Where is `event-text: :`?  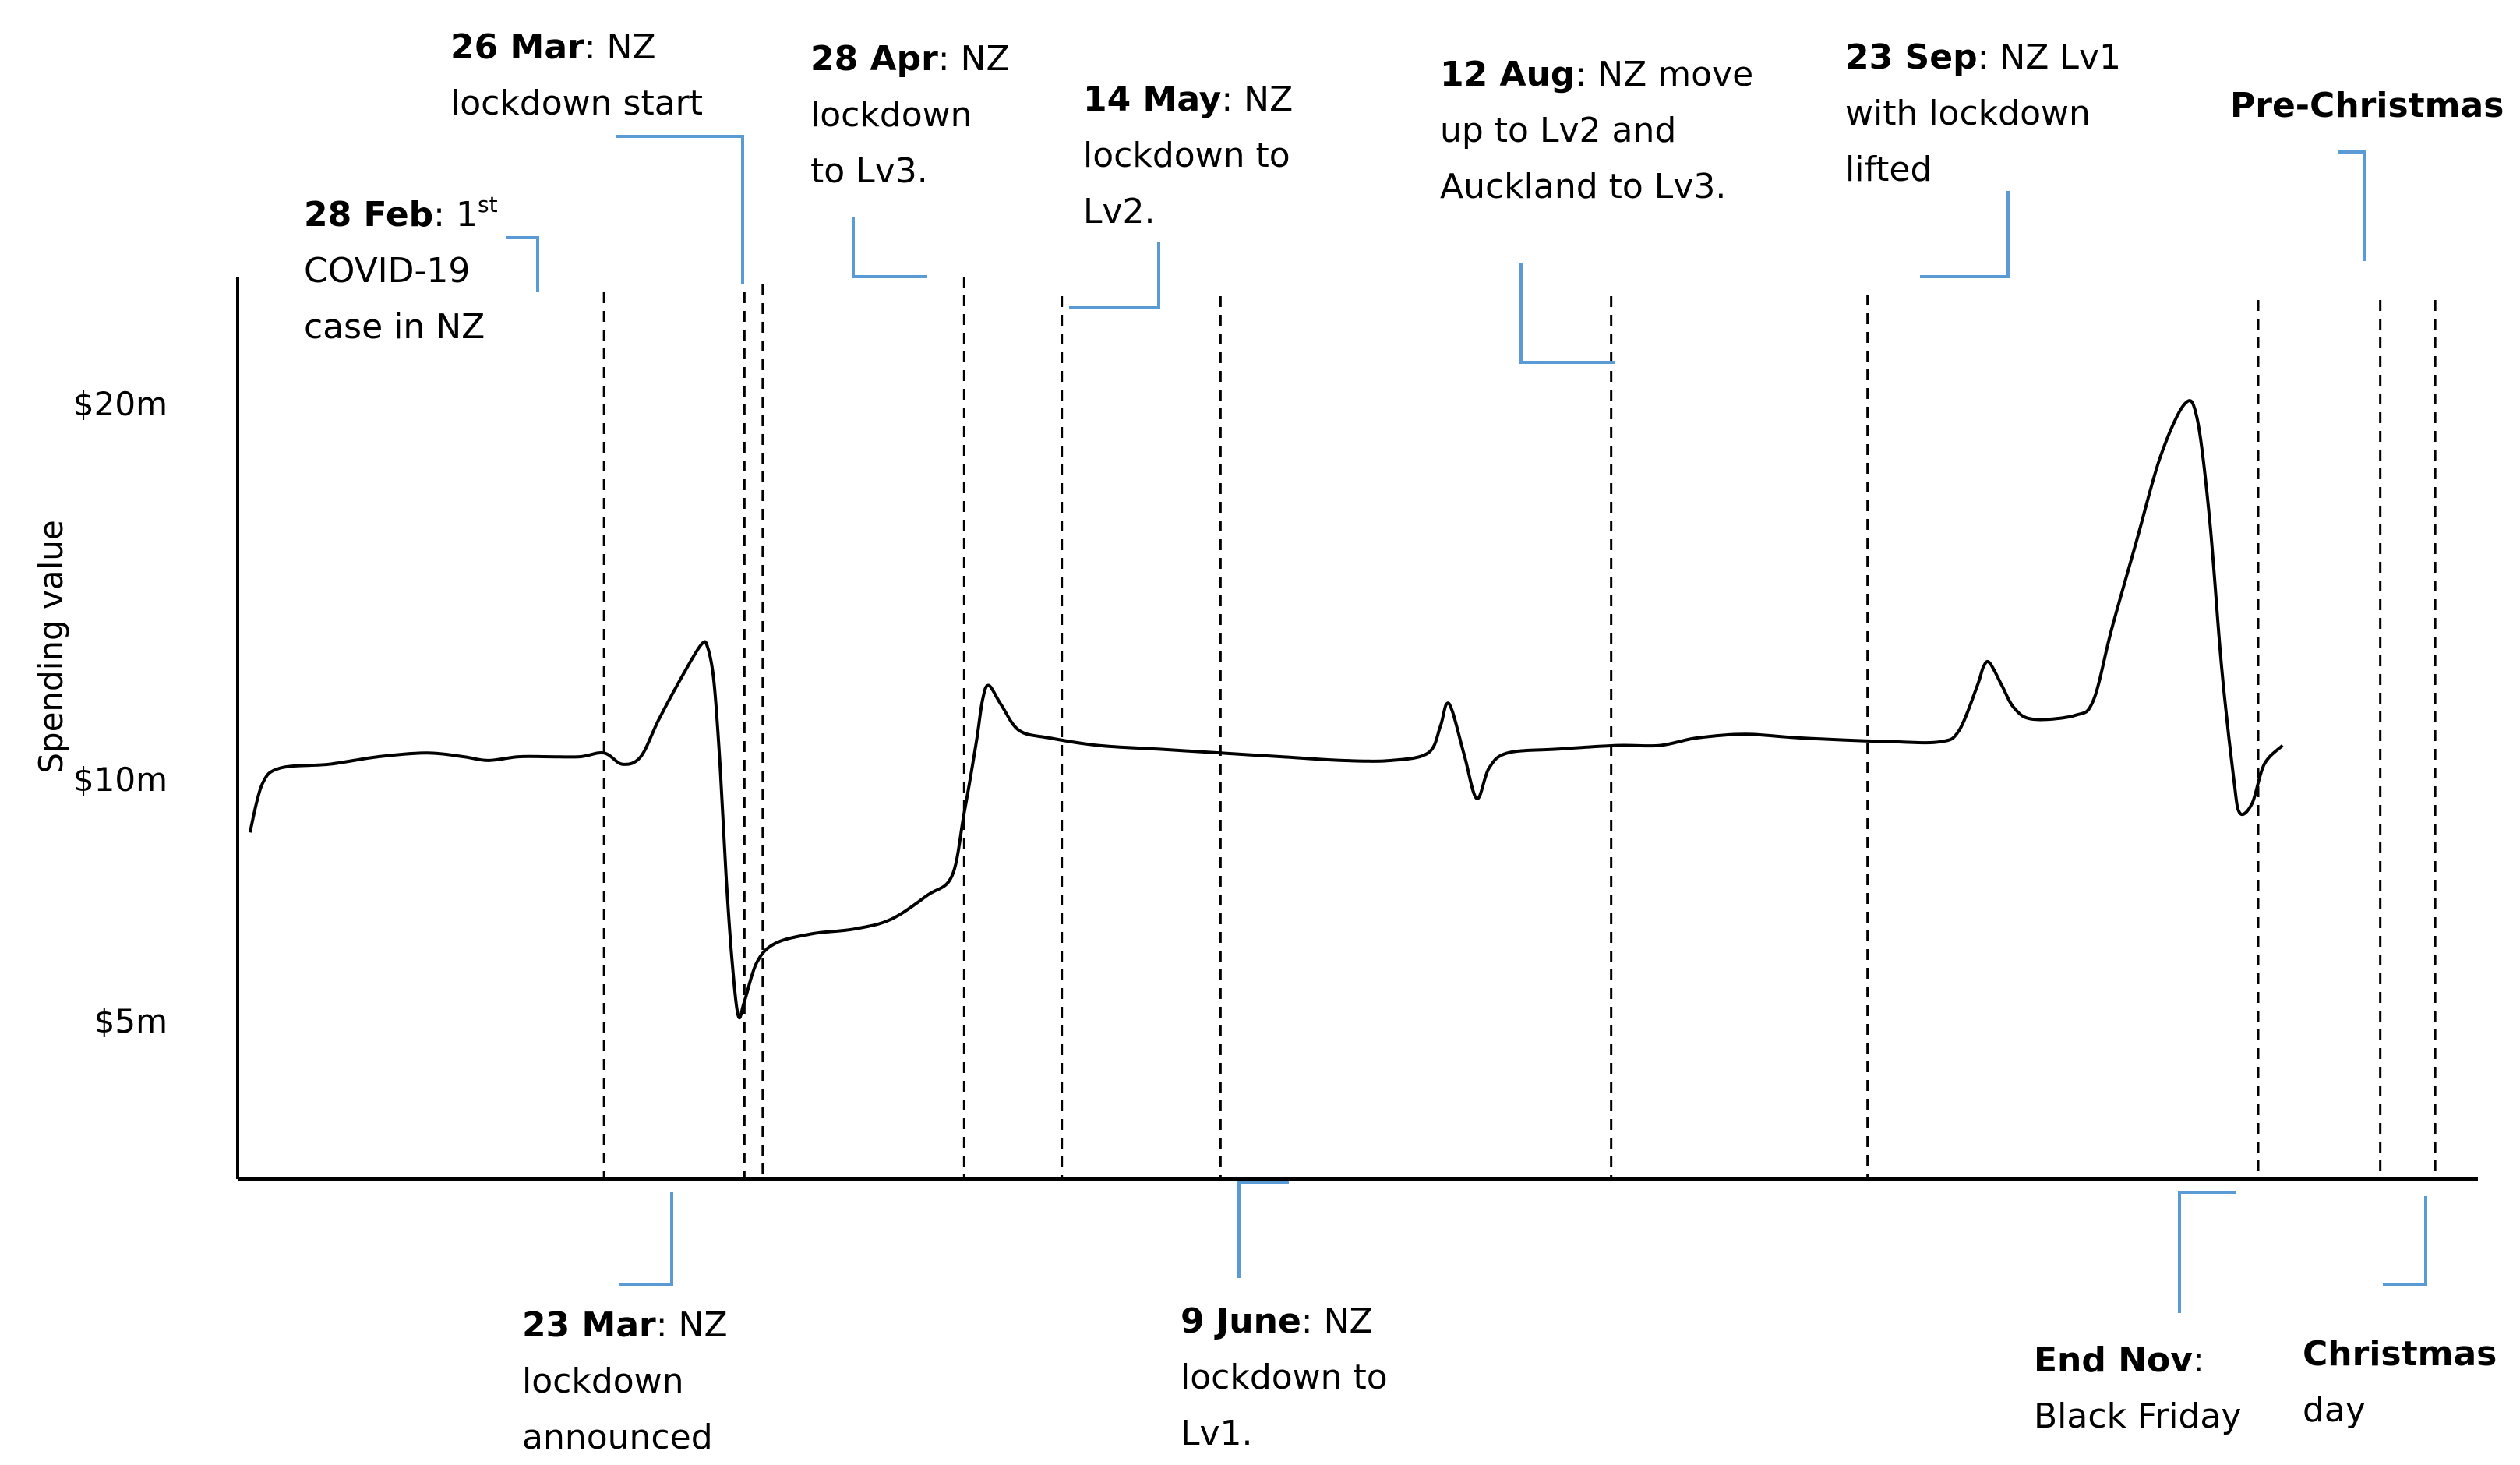
event-text: : is located at coordinates (2199, 1360).